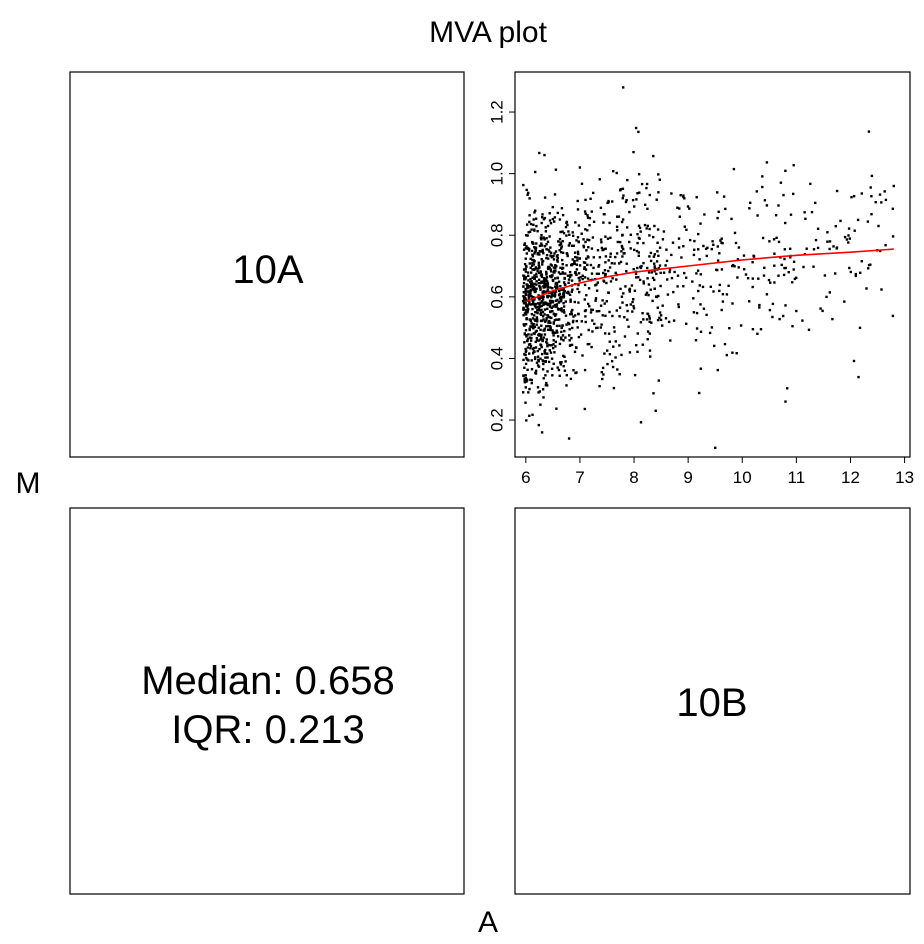 The height and width of the screenshot is (944, 924). I want to click on y-tick-label: 0.2, so click(496, 420).